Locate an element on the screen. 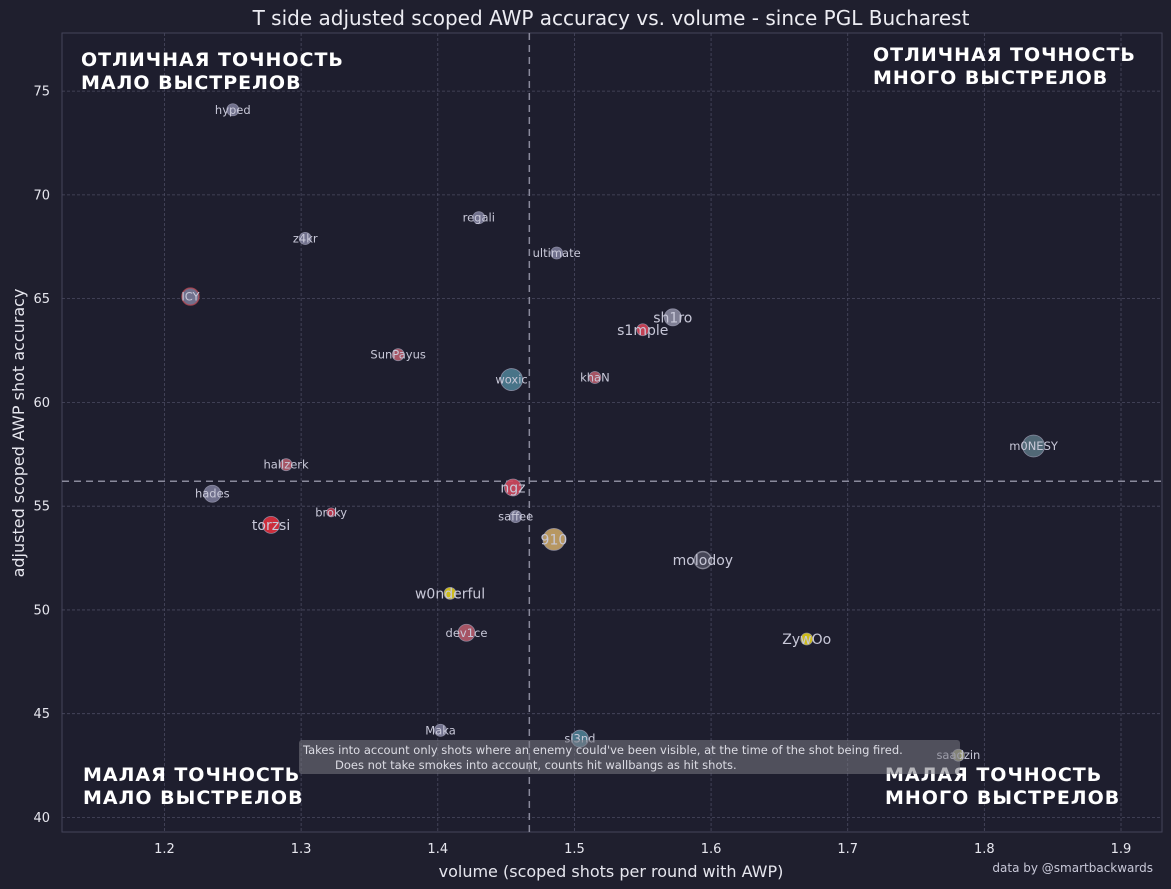 This screenshot has height=889, width=1171. data-label: m0NESY is located at coordinates (1034, 446).